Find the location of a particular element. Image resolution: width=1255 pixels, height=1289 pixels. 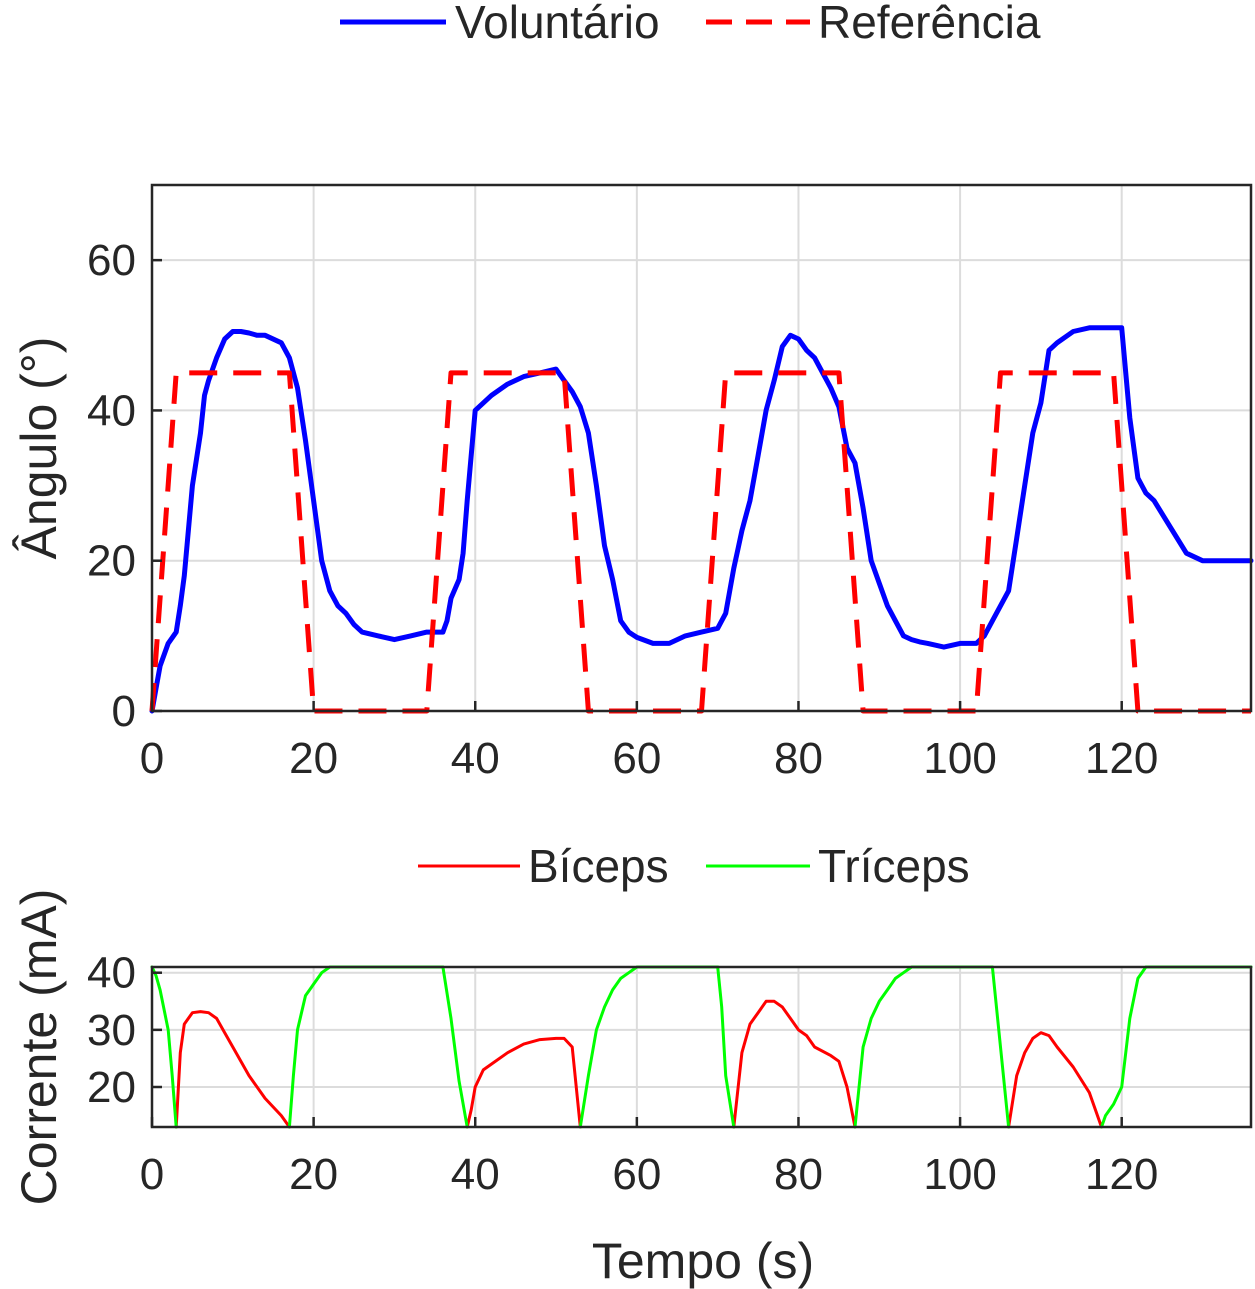

y-tick-label: 0 is located at coordinates (124, 711).